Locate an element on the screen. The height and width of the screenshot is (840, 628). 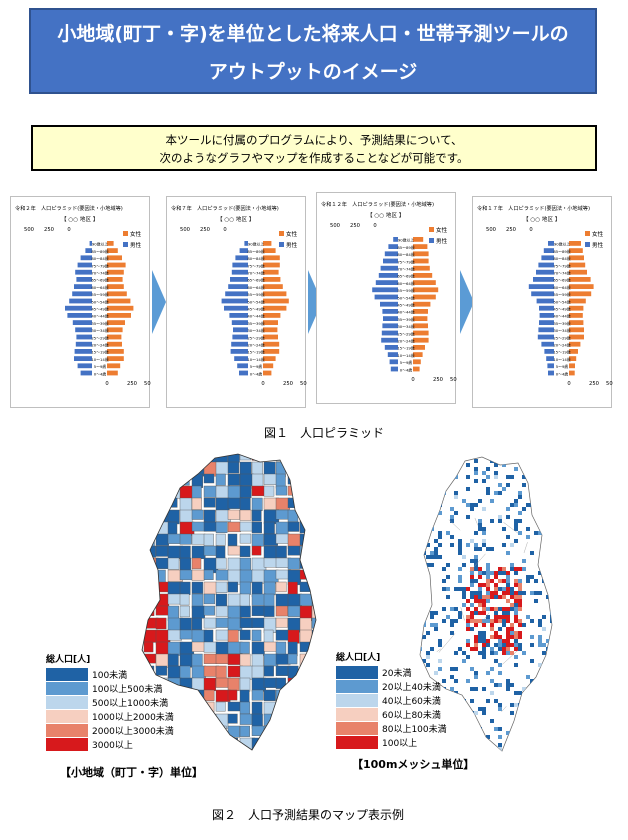
choropleth-map-town is located at coordinates (222, 605).